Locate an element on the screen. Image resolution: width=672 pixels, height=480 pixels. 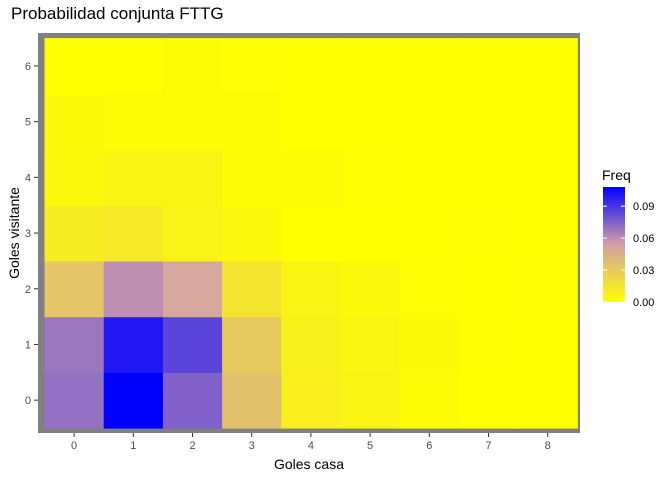
heatmap-cell-x0-y5 is located at coordinates (74, 122).